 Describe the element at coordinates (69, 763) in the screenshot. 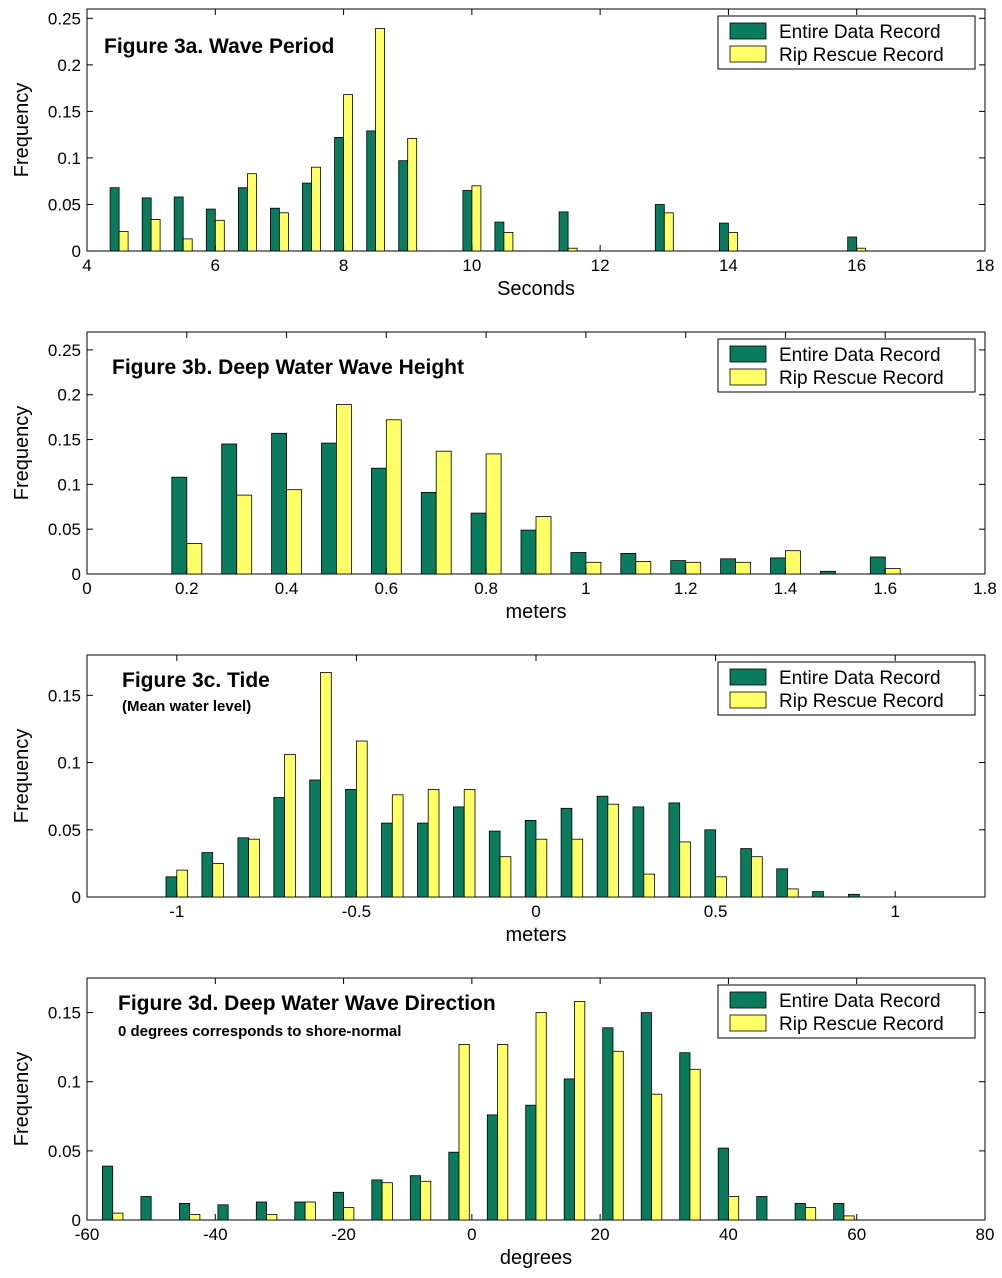

I see `y-tick-label: 0.1` at that location.